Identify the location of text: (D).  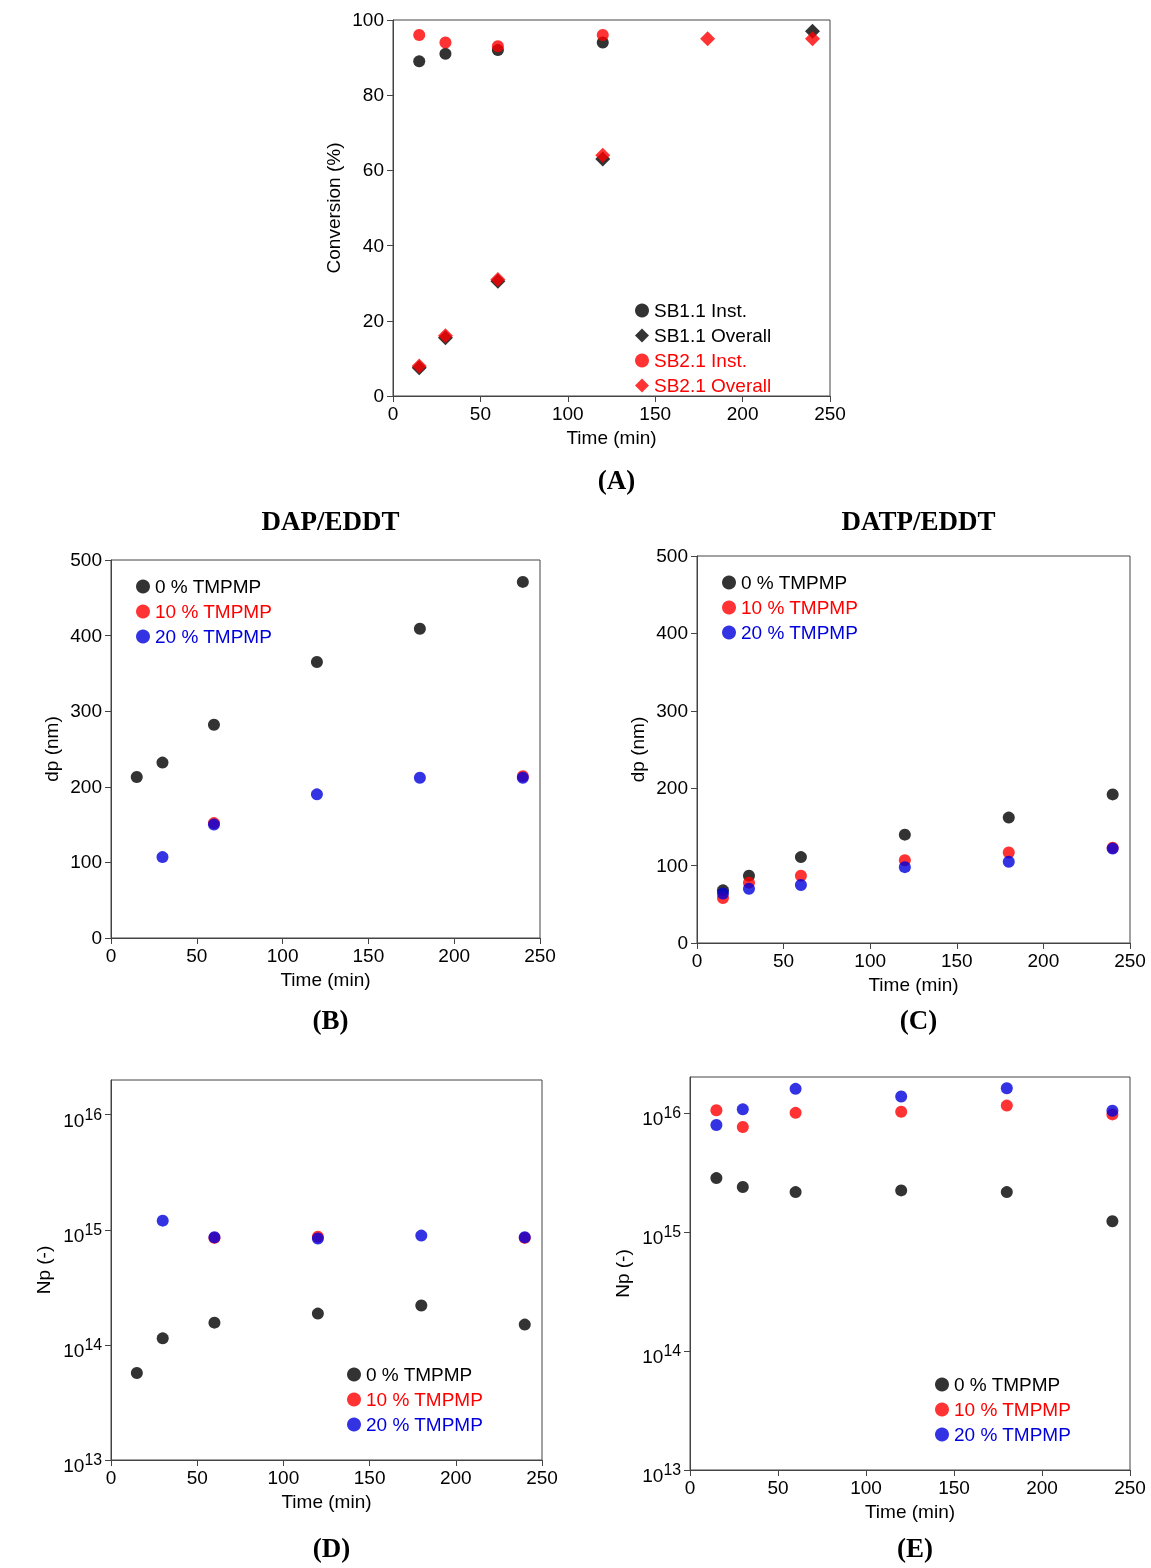
(331, 1547).